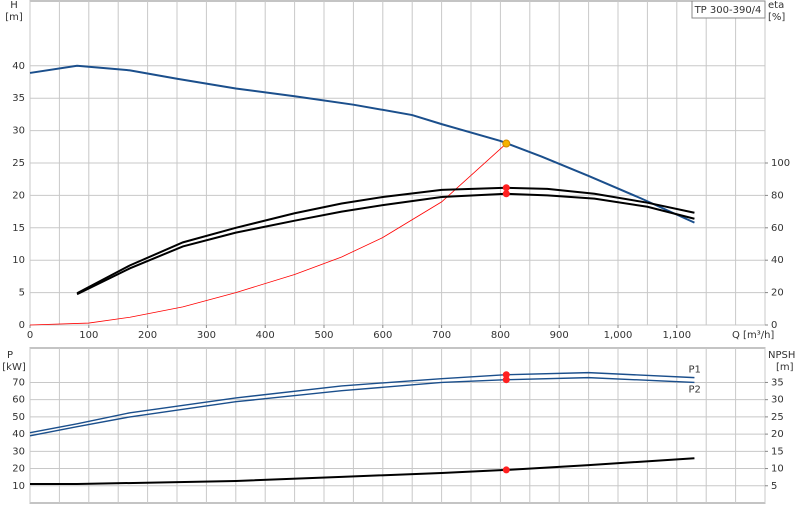 This screenshot has width=800, height=520. I want to click on y2-tick-label: 35, so click(777, 382).